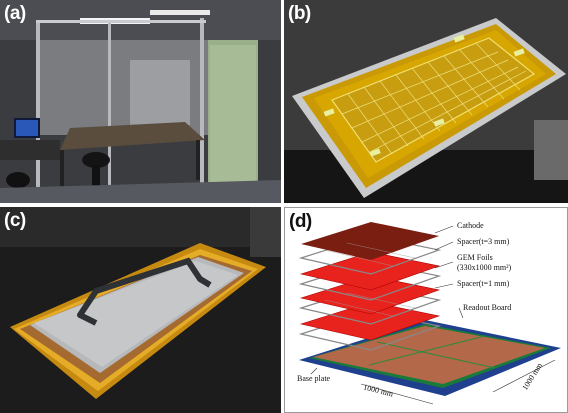 The image size is (568, 413). What do you see at coordinates (484, 267) in the screenshot?
I see `gem-foils-size-label: (330x1000 mm²)` at bounding box center [484, 267].